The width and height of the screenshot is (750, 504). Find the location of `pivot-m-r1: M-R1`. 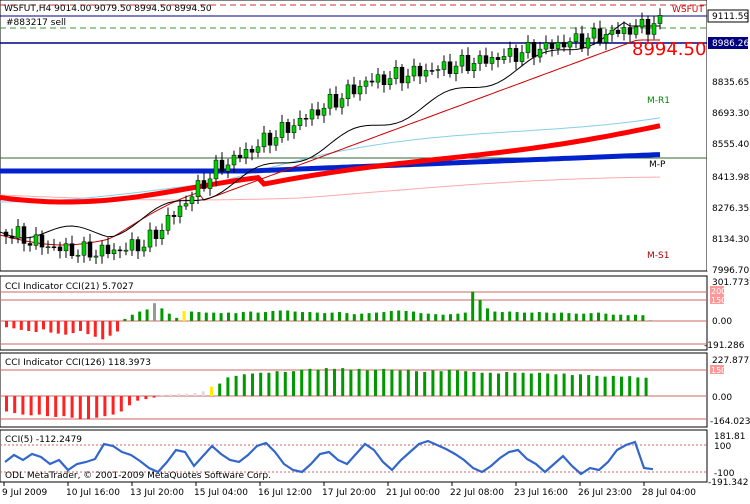

pivot-m-r1: M-R1 is located at coordinates (658, 101).